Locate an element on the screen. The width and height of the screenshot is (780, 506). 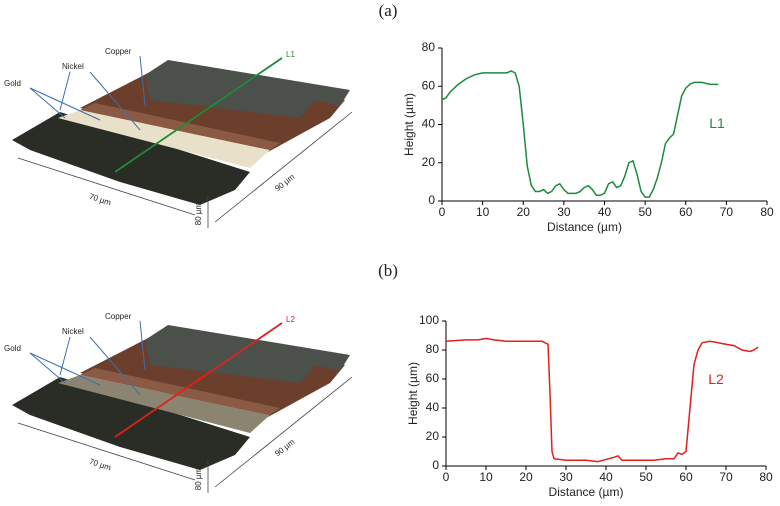
panel-label: (a) is located at coordinates (388, 10).